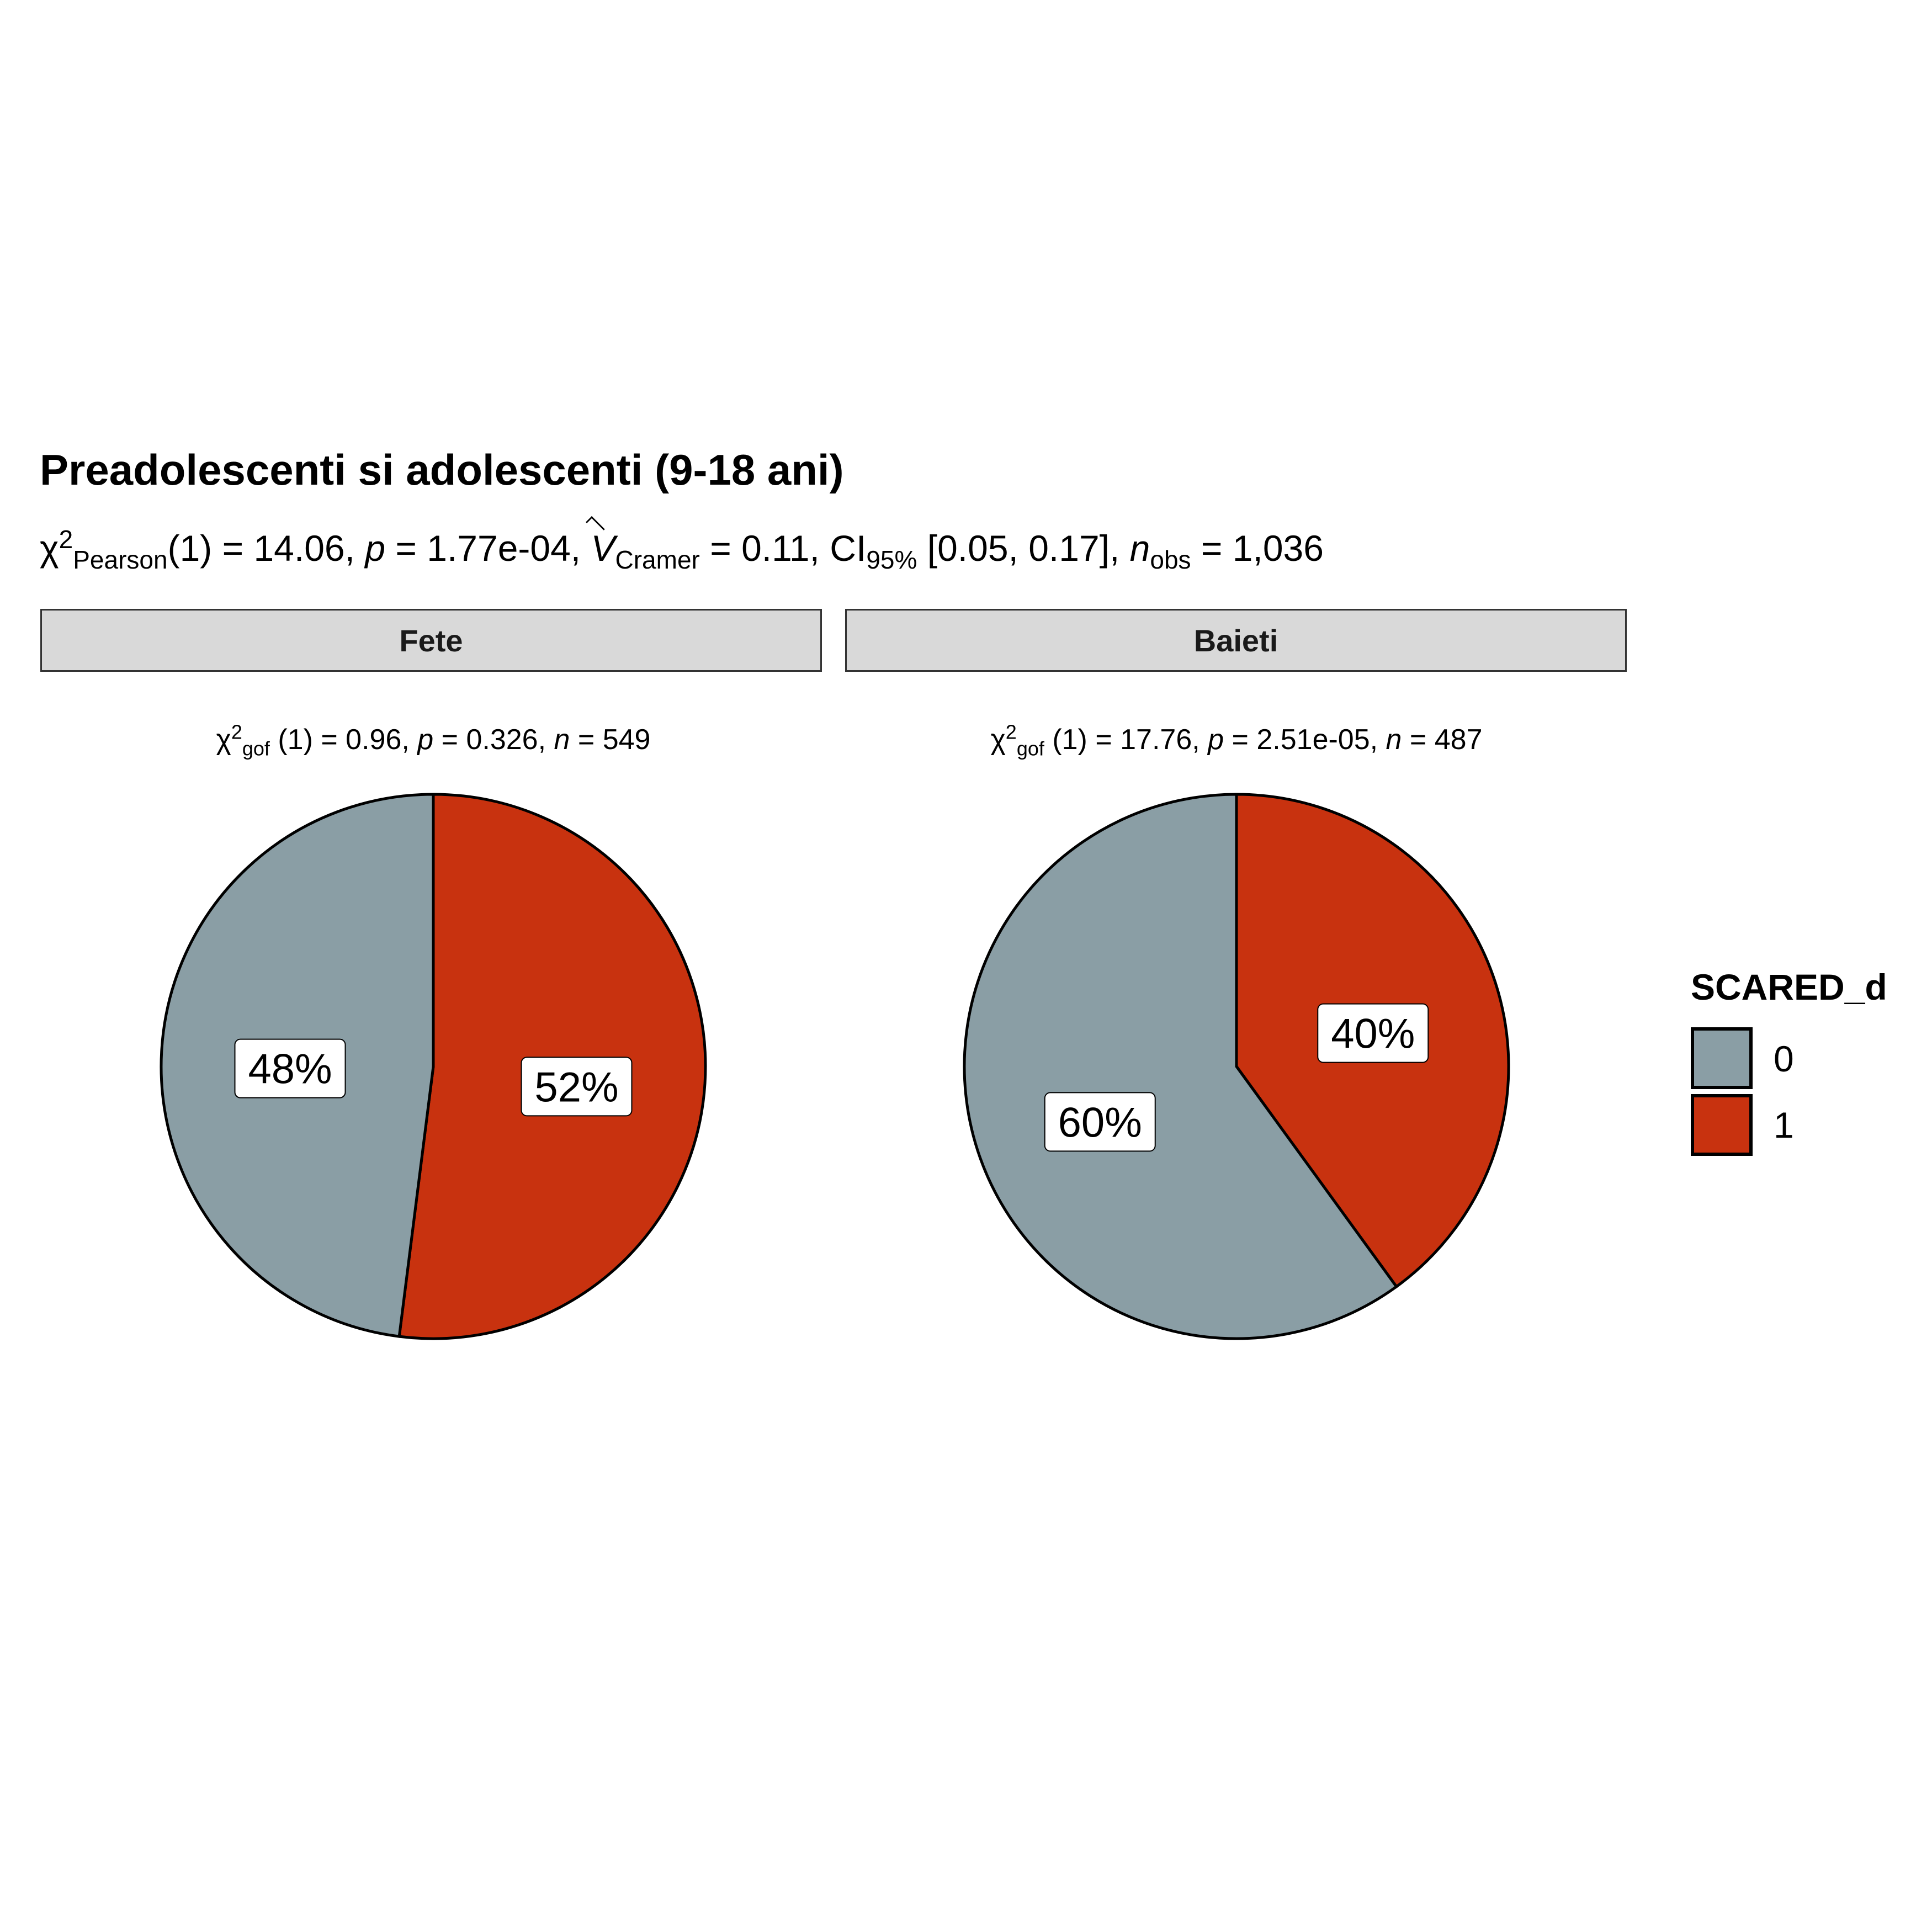 Image resolution: width=1932 pixels, height=1932 pixels. Describe the element at coordinates (1024, 549) in the screenshot. I see `ci-value: [0.05, 0.17],` at that location.